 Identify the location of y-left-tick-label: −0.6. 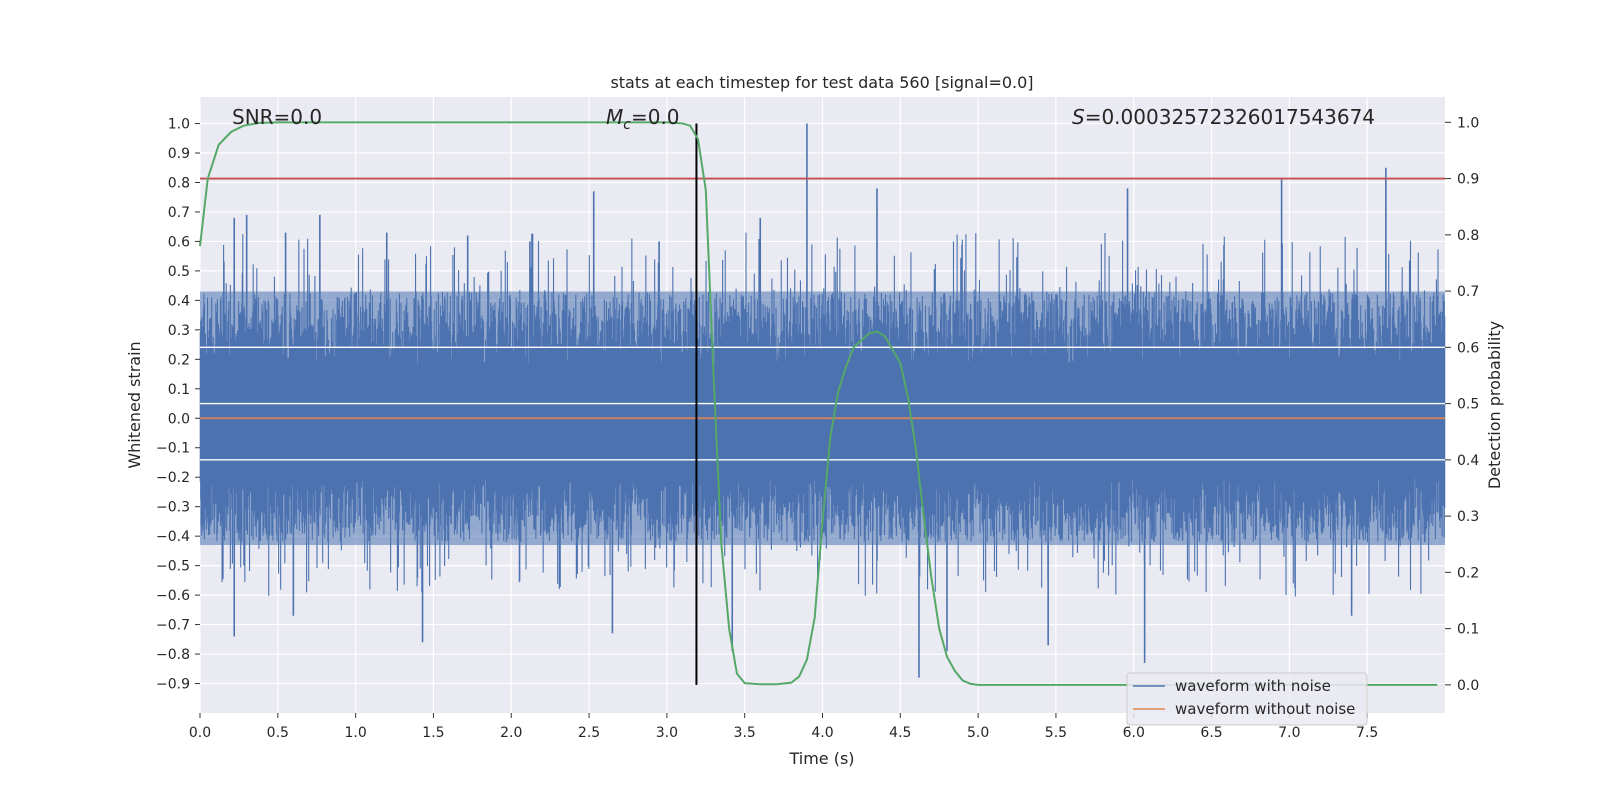
(173, 596).